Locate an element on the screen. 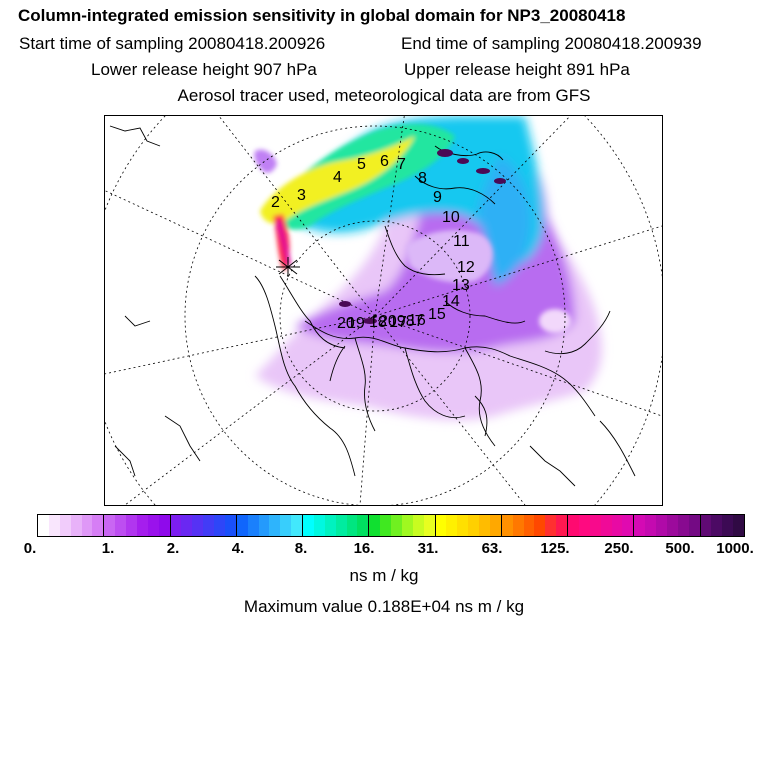  release-site-marker is located at coordinates (288, 267).